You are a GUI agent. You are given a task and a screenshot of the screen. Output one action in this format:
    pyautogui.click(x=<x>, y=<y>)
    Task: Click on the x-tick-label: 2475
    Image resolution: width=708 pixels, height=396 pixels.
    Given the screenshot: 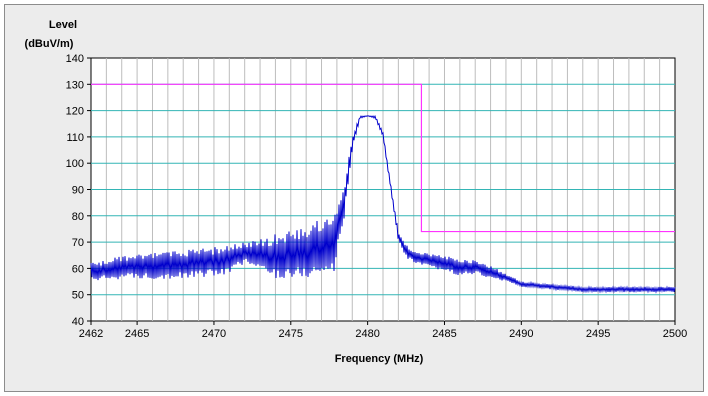 What is the action you would take?
    pyautogui.click(x=291, y=334)
    